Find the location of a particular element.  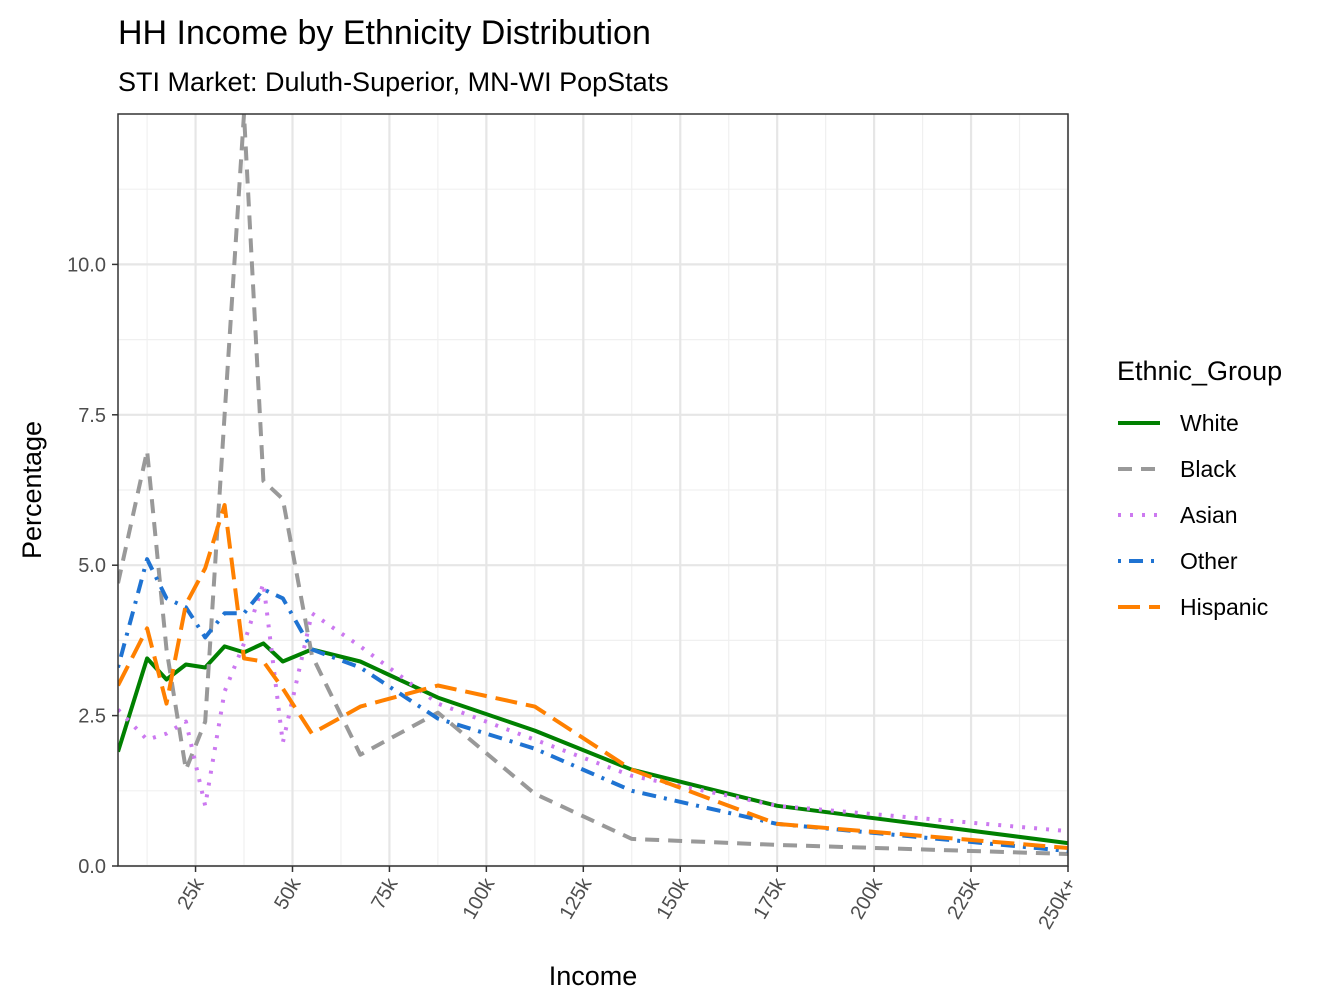

chart-title: HH Income by Ethnicity Distribution is located at coordinates (384, 33).